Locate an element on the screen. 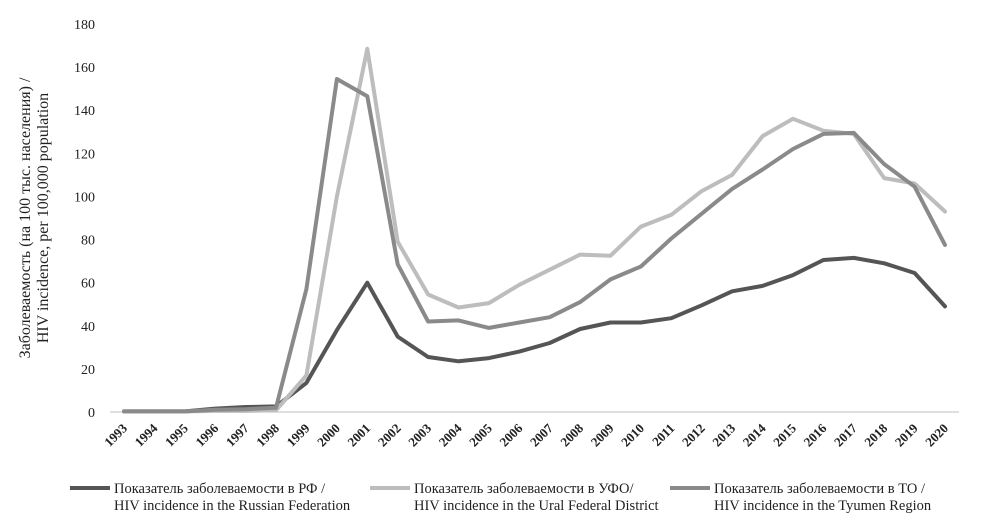 The image size is (986, 520). x-tick-label: 2009 is located at coordinates (602, 434).